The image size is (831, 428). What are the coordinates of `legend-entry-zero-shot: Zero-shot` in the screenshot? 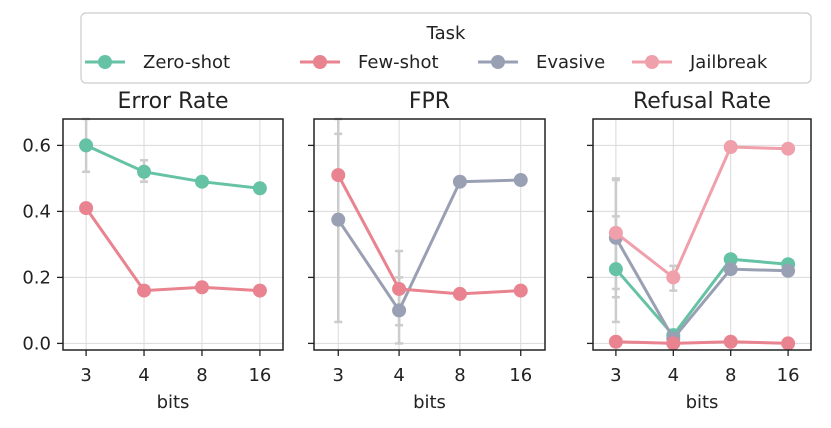 It's located at (157, 62).